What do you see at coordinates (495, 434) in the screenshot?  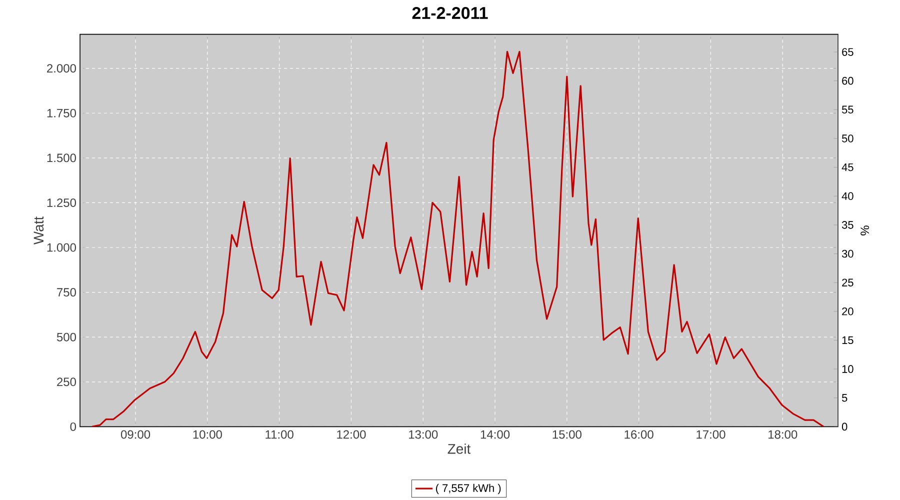 I see `x-tick-label: 14:00` at bounding box center [495, 434].